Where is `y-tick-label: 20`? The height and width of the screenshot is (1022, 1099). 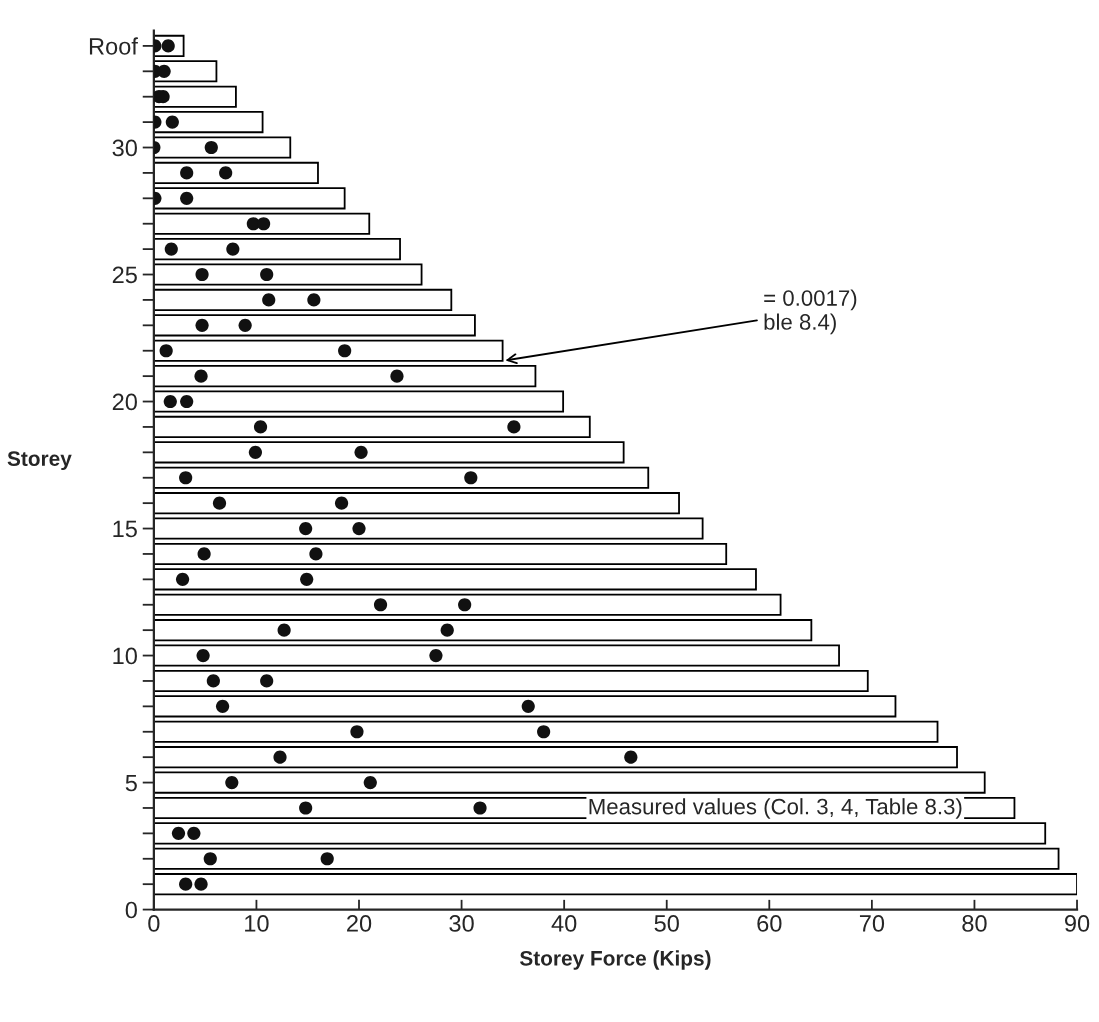 y-tick-label: 20 is located at coordinates (124, 402).